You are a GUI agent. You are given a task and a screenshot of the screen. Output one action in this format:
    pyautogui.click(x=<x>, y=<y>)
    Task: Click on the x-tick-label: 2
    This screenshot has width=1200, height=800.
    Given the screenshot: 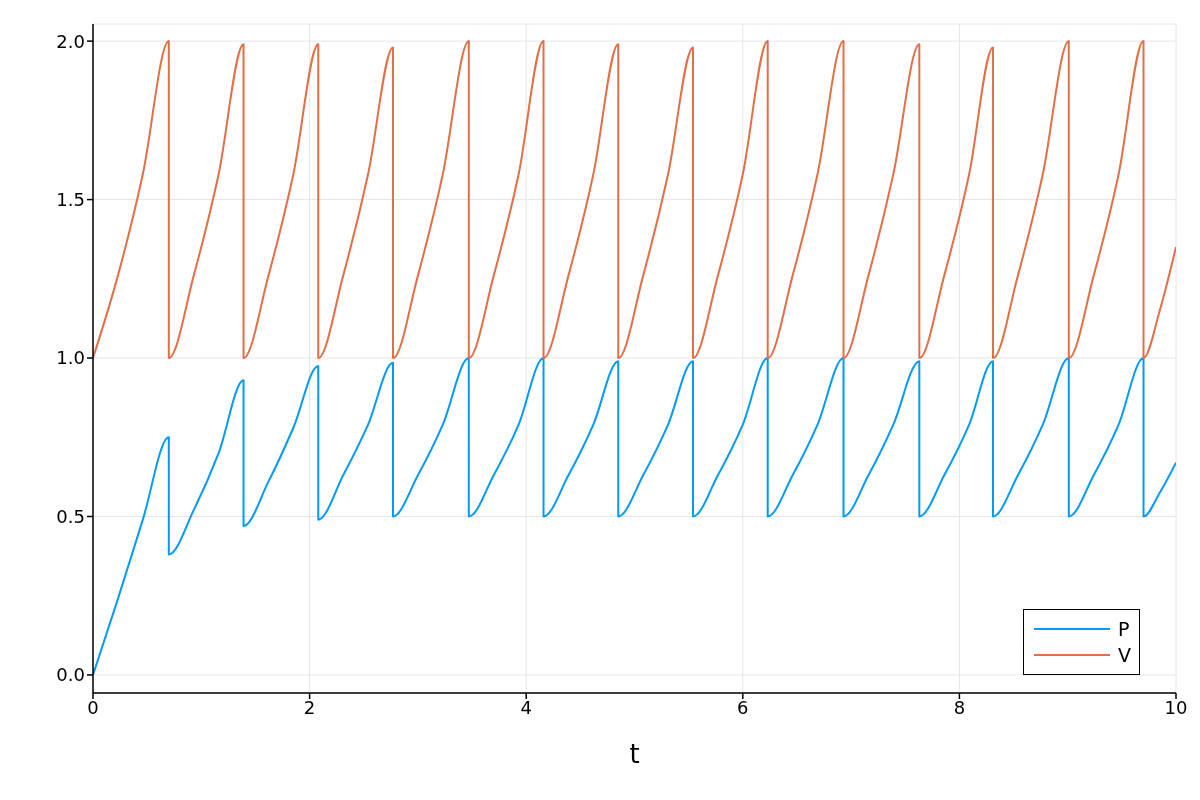 What is the action you would take?
    pyautogui.click(x=309, y=707)
    